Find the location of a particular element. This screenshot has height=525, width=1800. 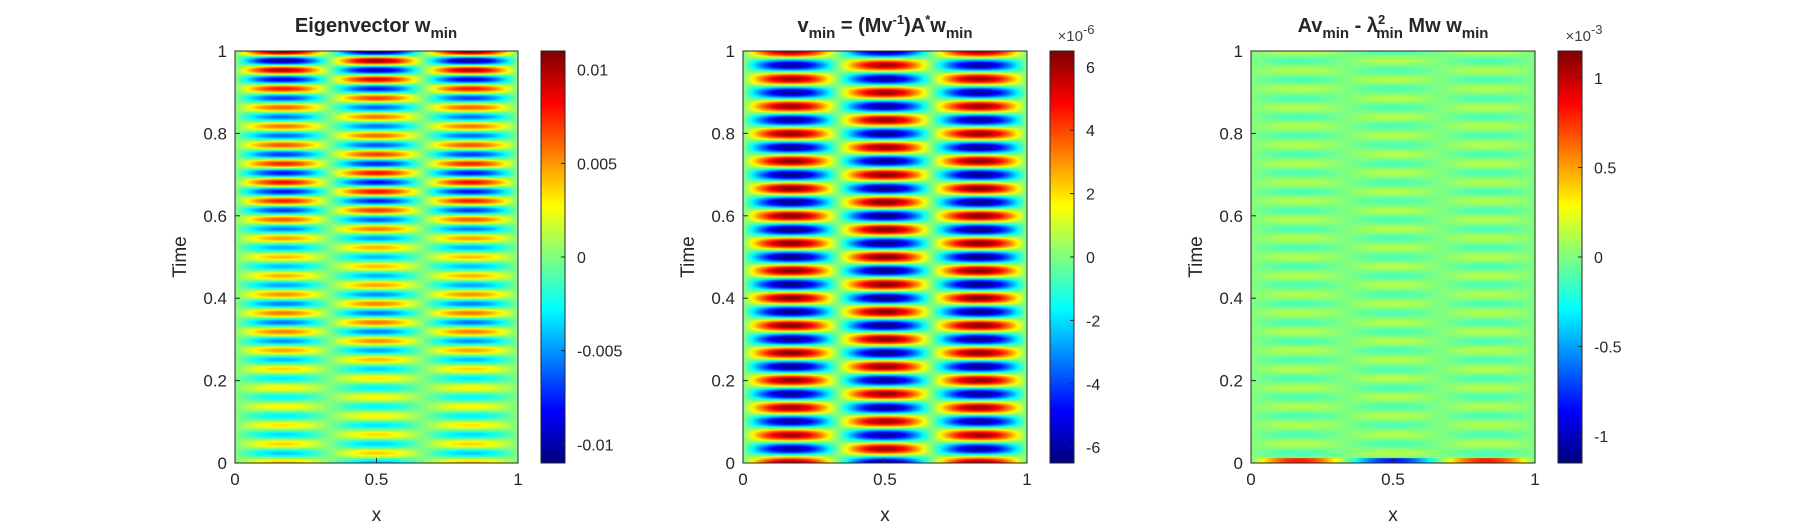

panel-1-colorbar-ticks: 0.01 0.005 0 -0.005 -0.01 is located at coordinates (591, 258).